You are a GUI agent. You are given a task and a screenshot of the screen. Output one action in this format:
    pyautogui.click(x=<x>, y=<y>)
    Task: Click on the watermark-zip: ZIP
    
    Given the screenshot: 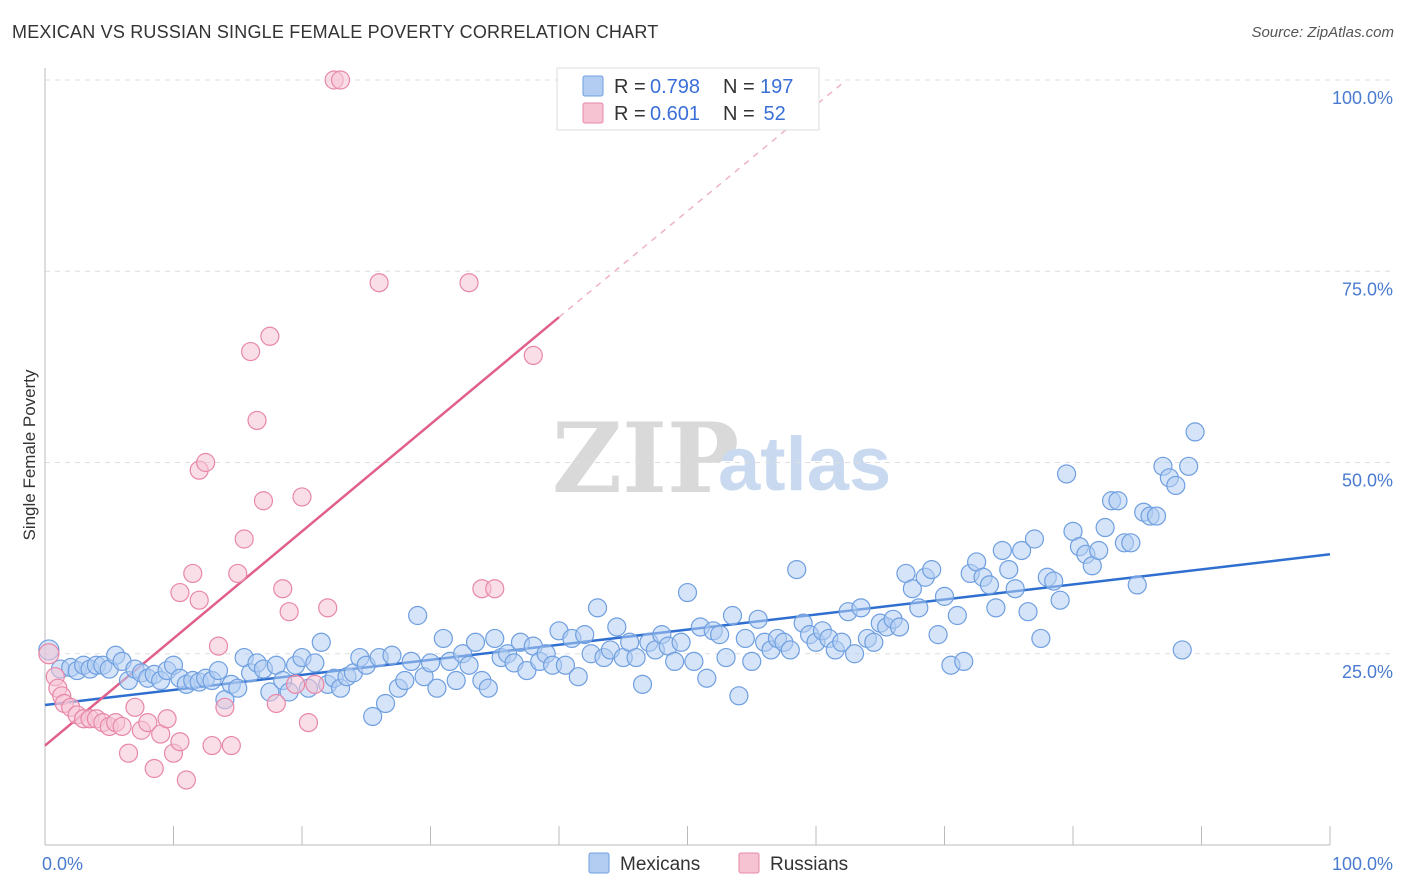 What is the action you would take?
    pyautogui.click(x=645, y=458)
    